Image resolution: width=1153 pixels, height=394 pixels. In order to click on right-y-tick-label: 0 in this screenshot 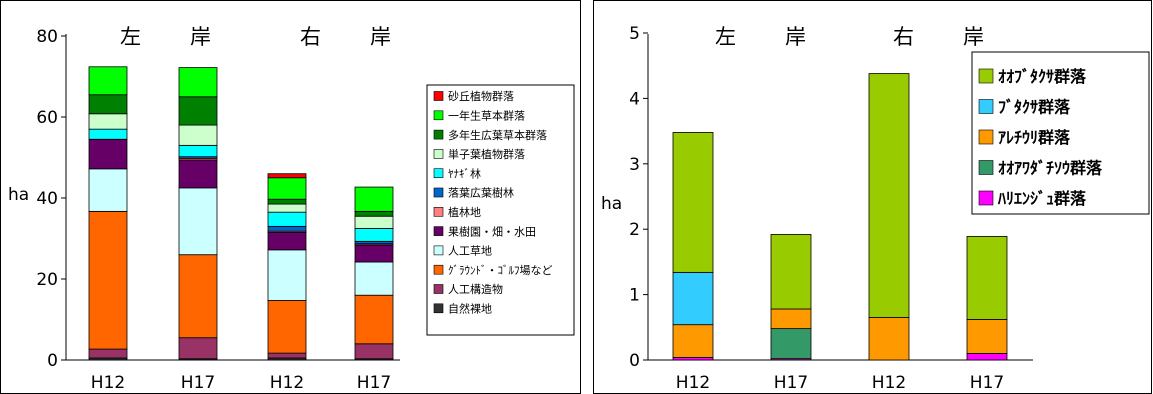, I will do `click(634, 361)`.